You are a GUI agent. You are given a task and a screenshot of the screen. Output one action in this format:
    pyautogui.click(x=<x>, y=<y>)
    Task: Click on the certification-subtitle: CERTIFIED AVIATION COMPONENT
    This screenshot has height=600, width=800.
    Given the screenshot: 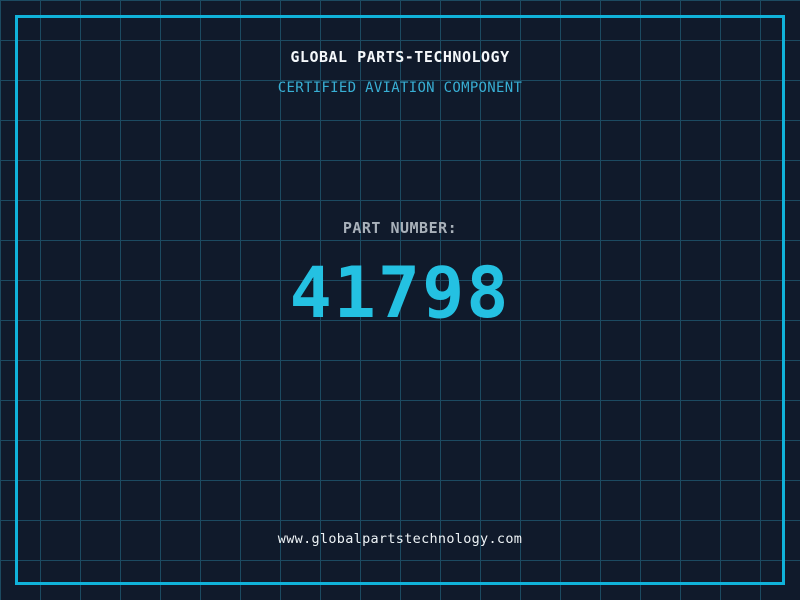 What is the action you would take?
    pyautogui.click(x=400, y=88)
    